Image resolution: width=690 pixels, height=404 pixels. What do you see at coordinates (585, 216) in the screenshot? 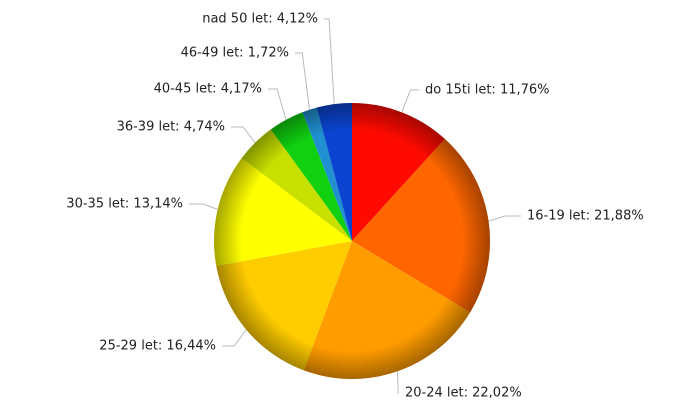
I see `slice-label: 16-19 let: 21,88%` at bounding box center [585, 216].